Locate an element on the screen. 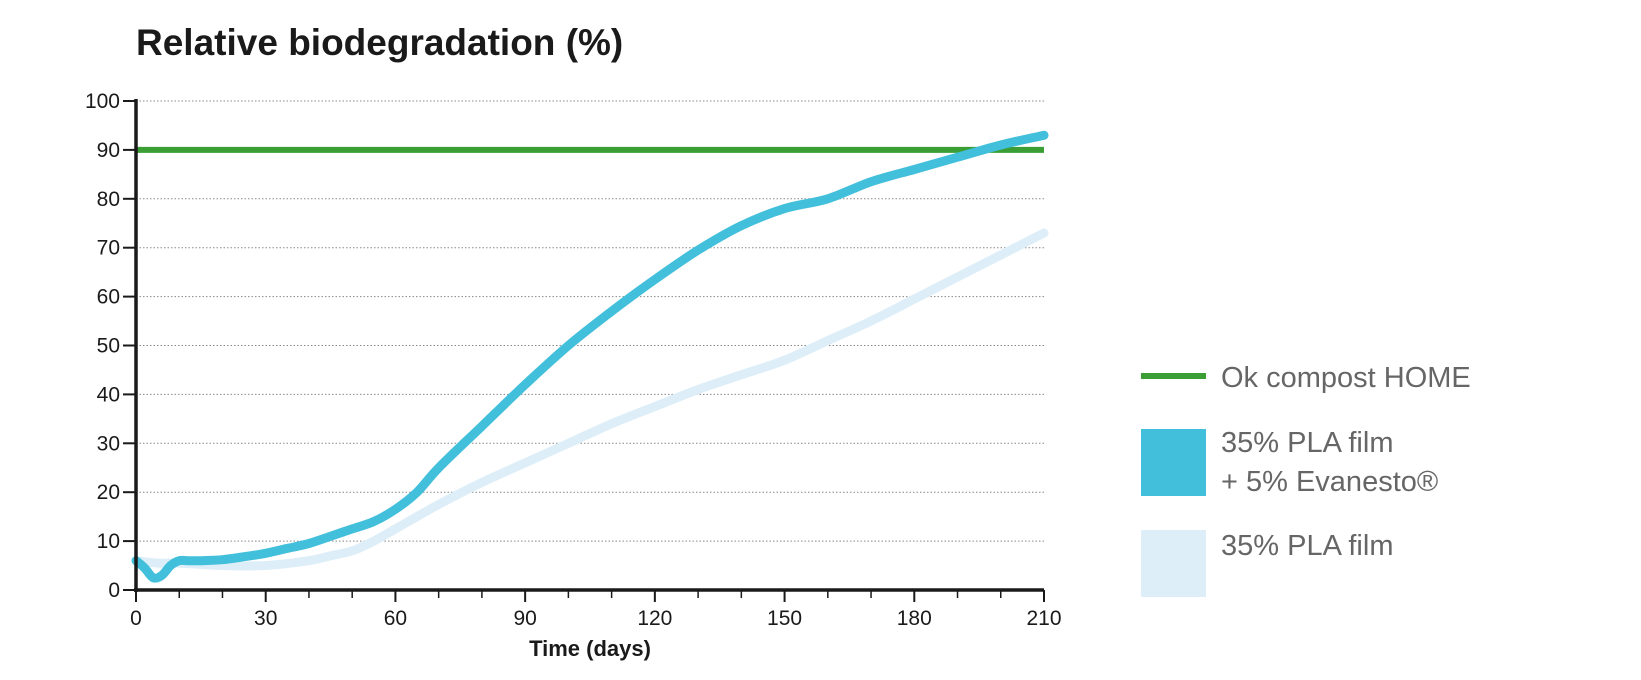  legend-swatch-pla-evanesto is located at coordinates (1173, 462).